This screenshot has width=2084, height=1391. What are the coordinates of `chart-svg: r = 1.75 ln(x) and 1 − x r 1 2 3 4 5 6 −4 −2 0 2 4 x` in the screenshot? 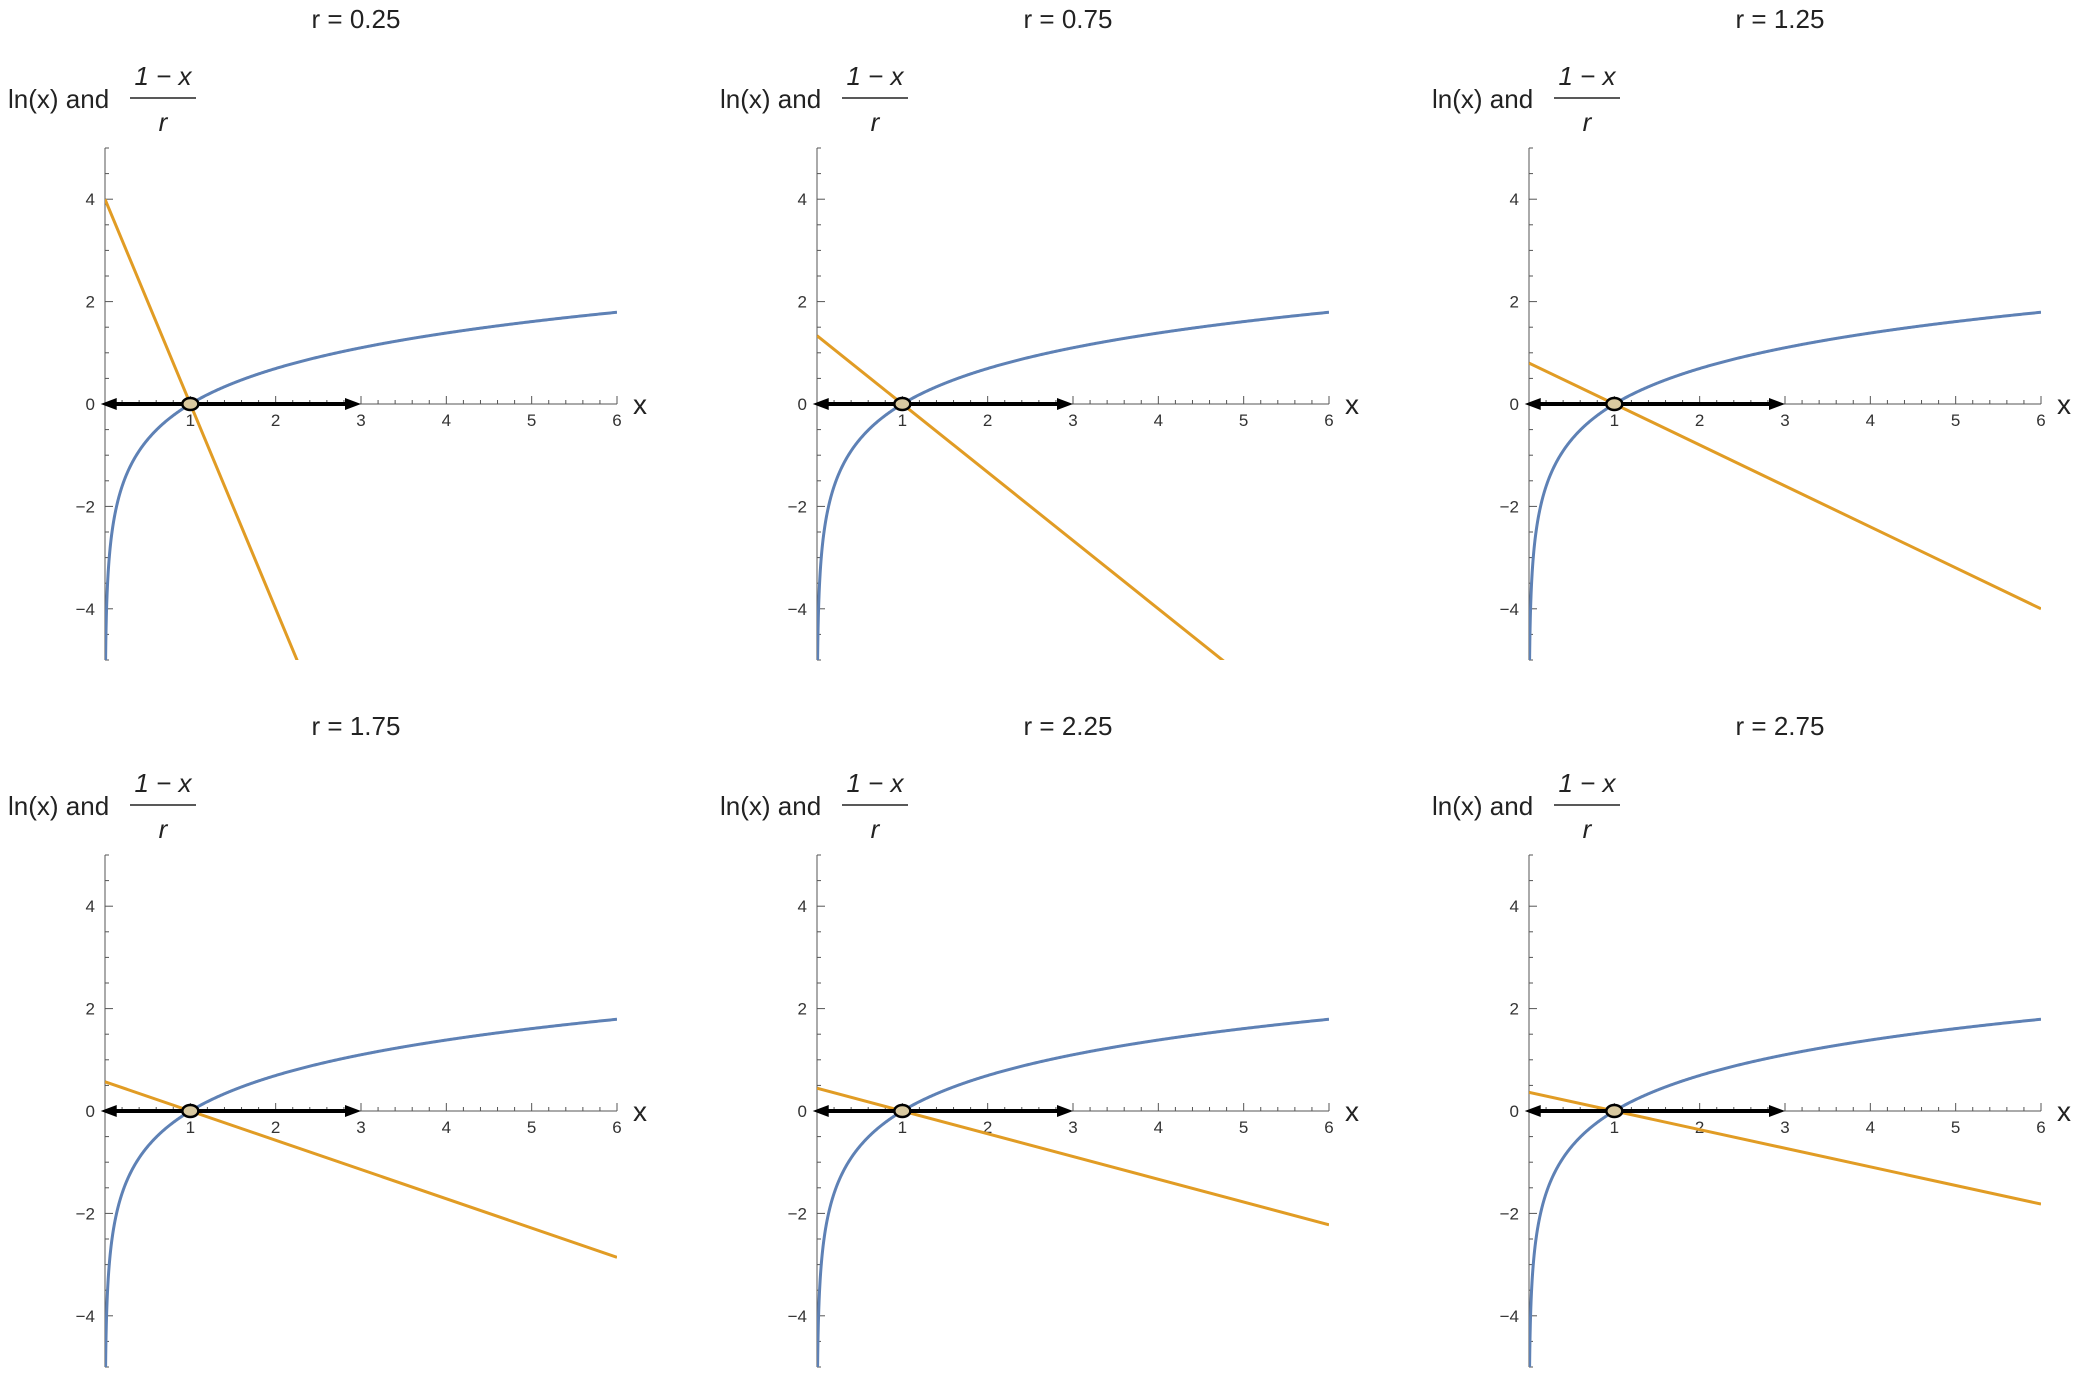 It's located at (327, 1039).